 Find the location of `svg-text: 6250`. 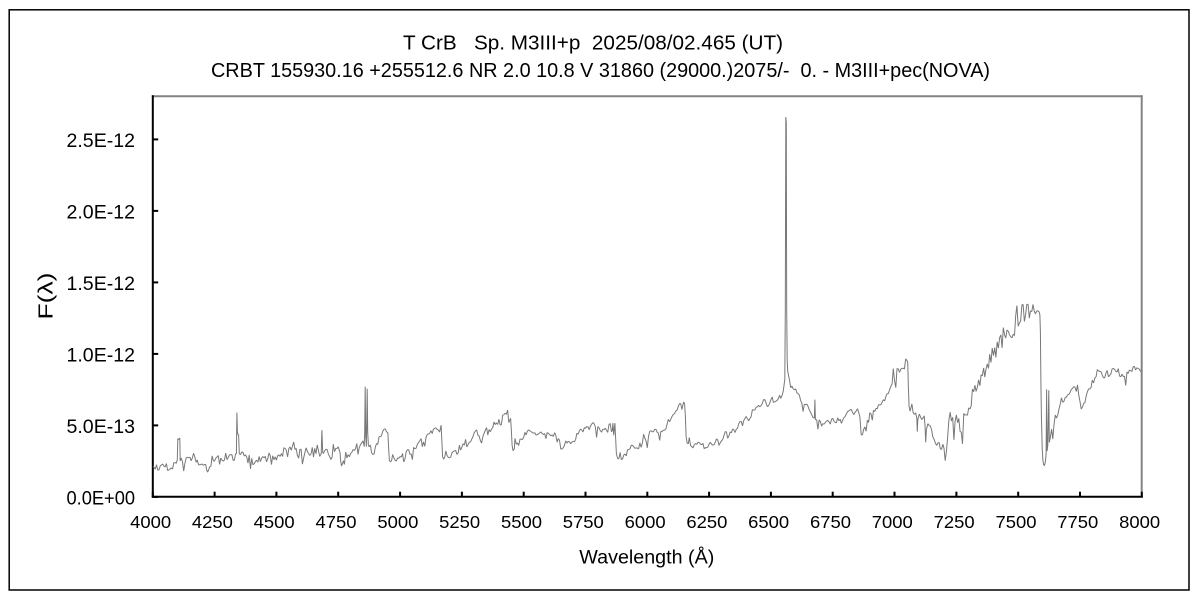

svg-text: 6250 is located at coordinates (706, 522).